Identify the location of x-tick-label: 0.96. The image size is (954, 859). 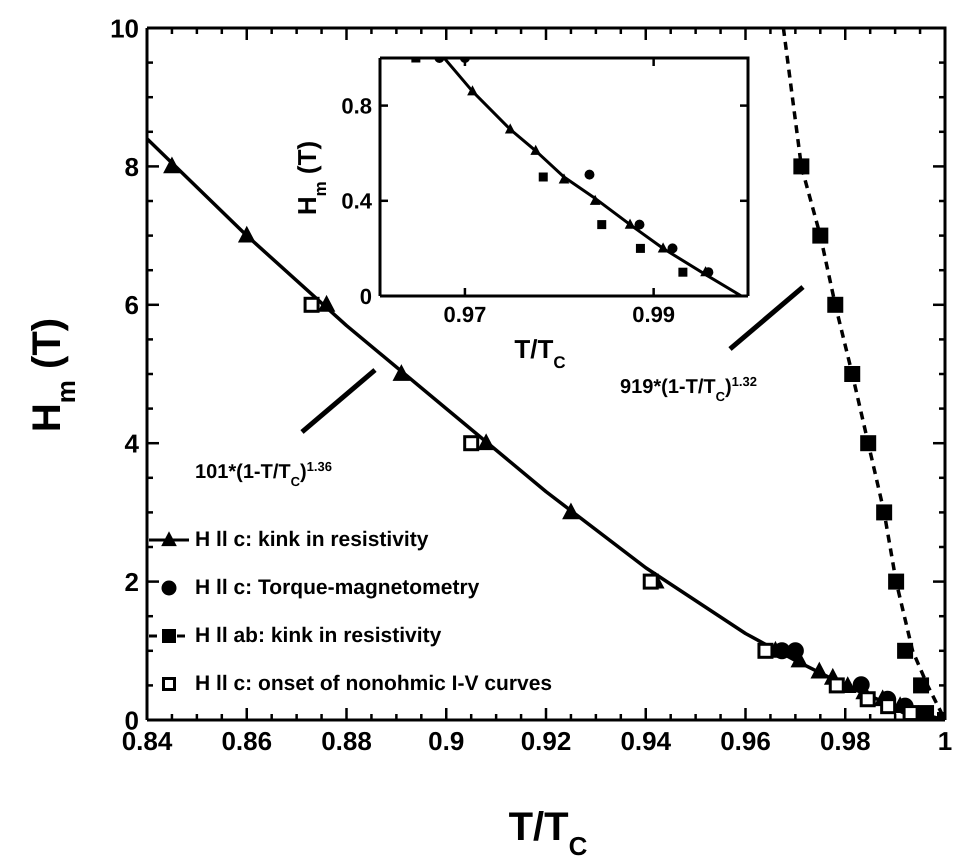
(745, 741).